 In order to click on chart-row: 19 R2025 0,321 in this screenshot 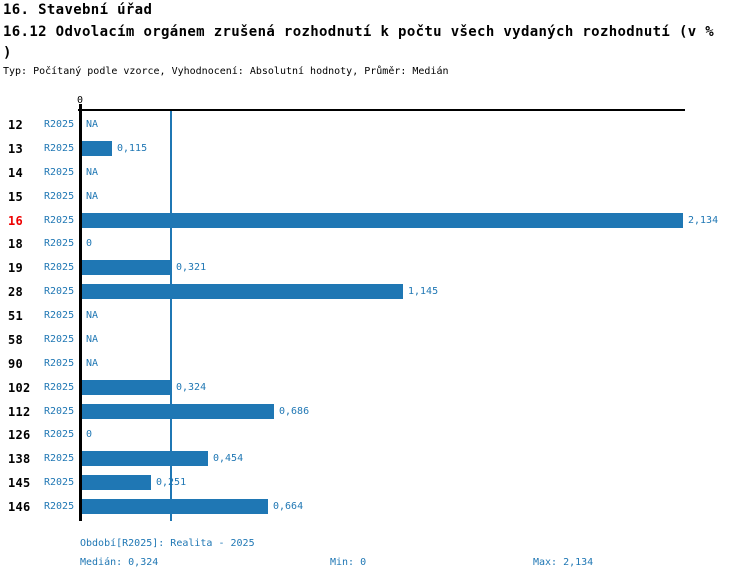, I will do `click(375, 268)`.